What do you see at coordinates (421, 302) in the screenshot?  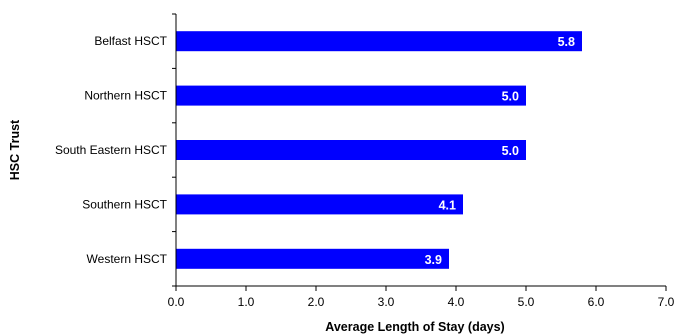 I see `x-tick-labels: 0.0 1.0 2.0 3.0 4.0 5.0 6.0 7.0` at bounding box center [421, 302].